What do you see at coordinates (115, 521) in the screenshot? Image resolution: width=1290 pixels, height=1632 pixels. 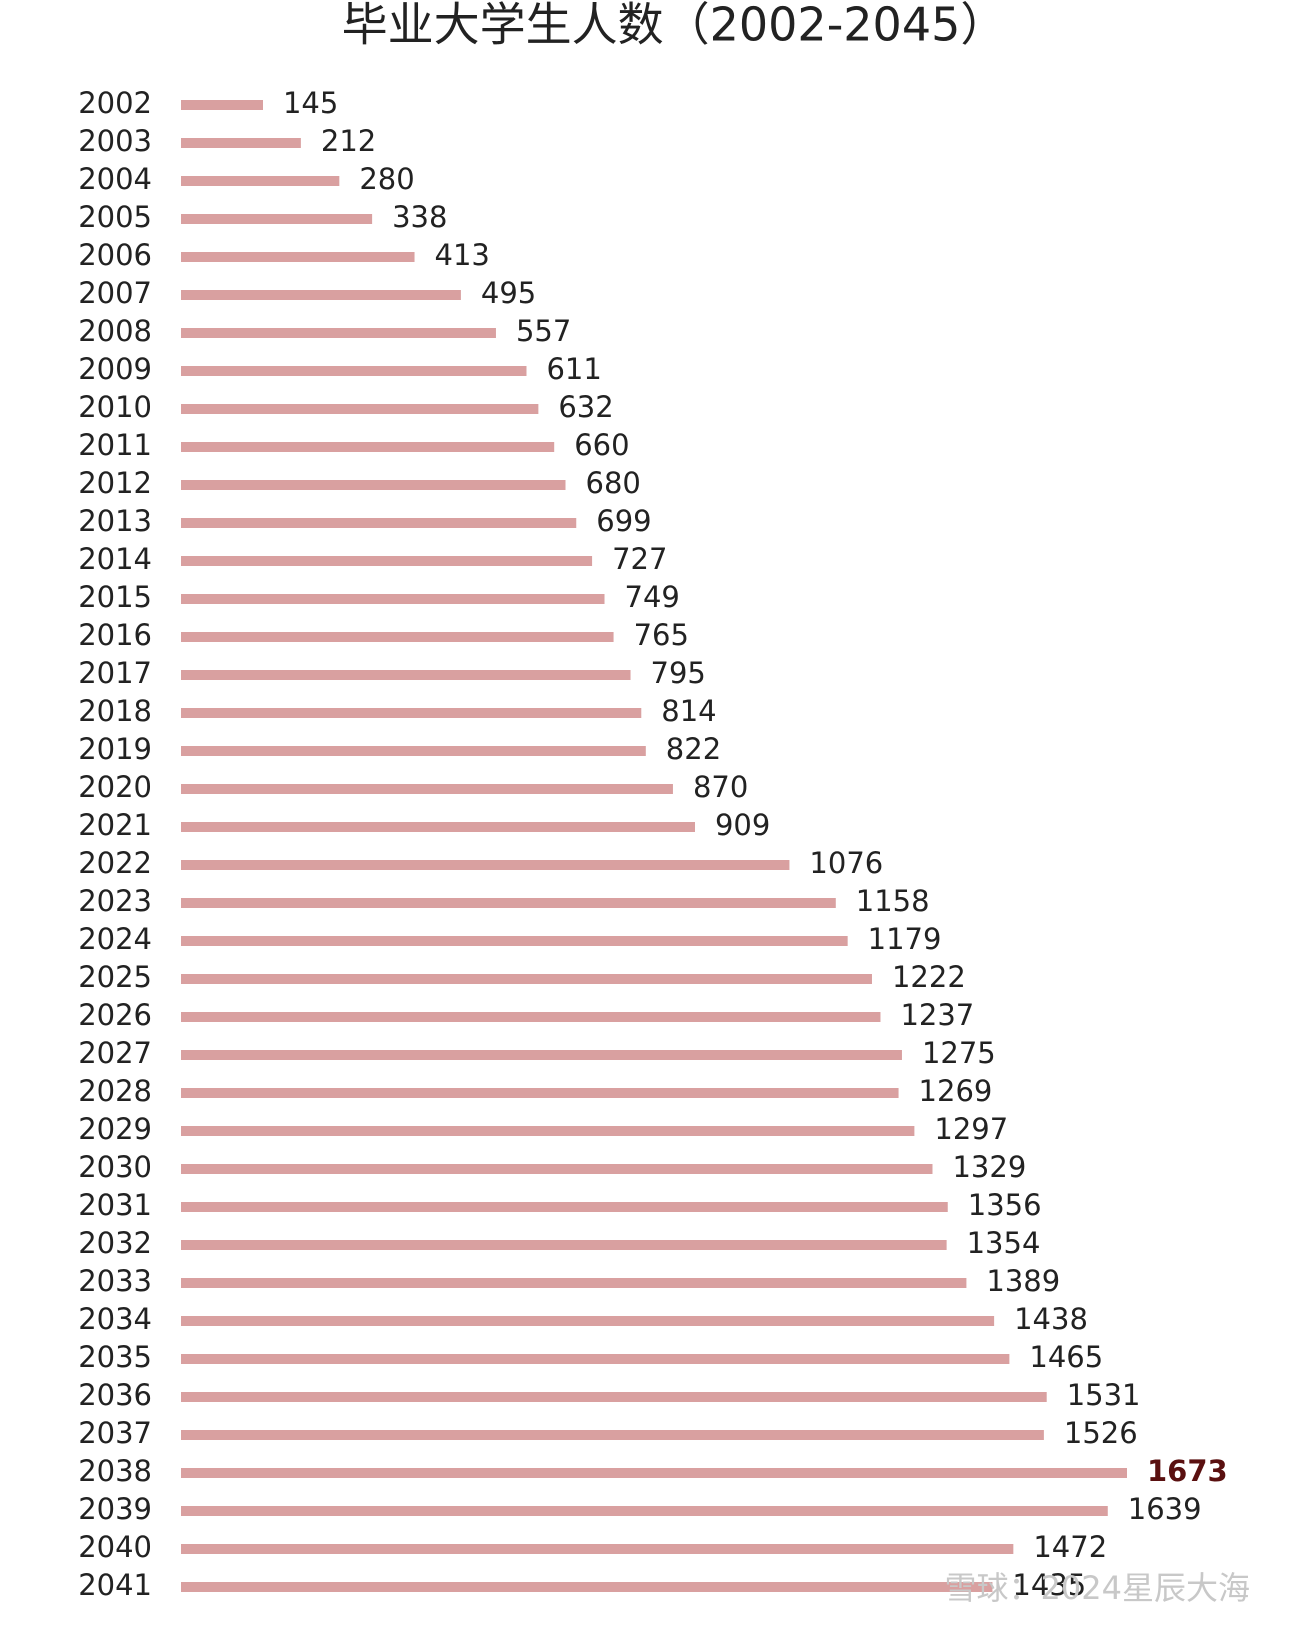 I see `y-tick-label: 2013` at bounding box center [115, 521].